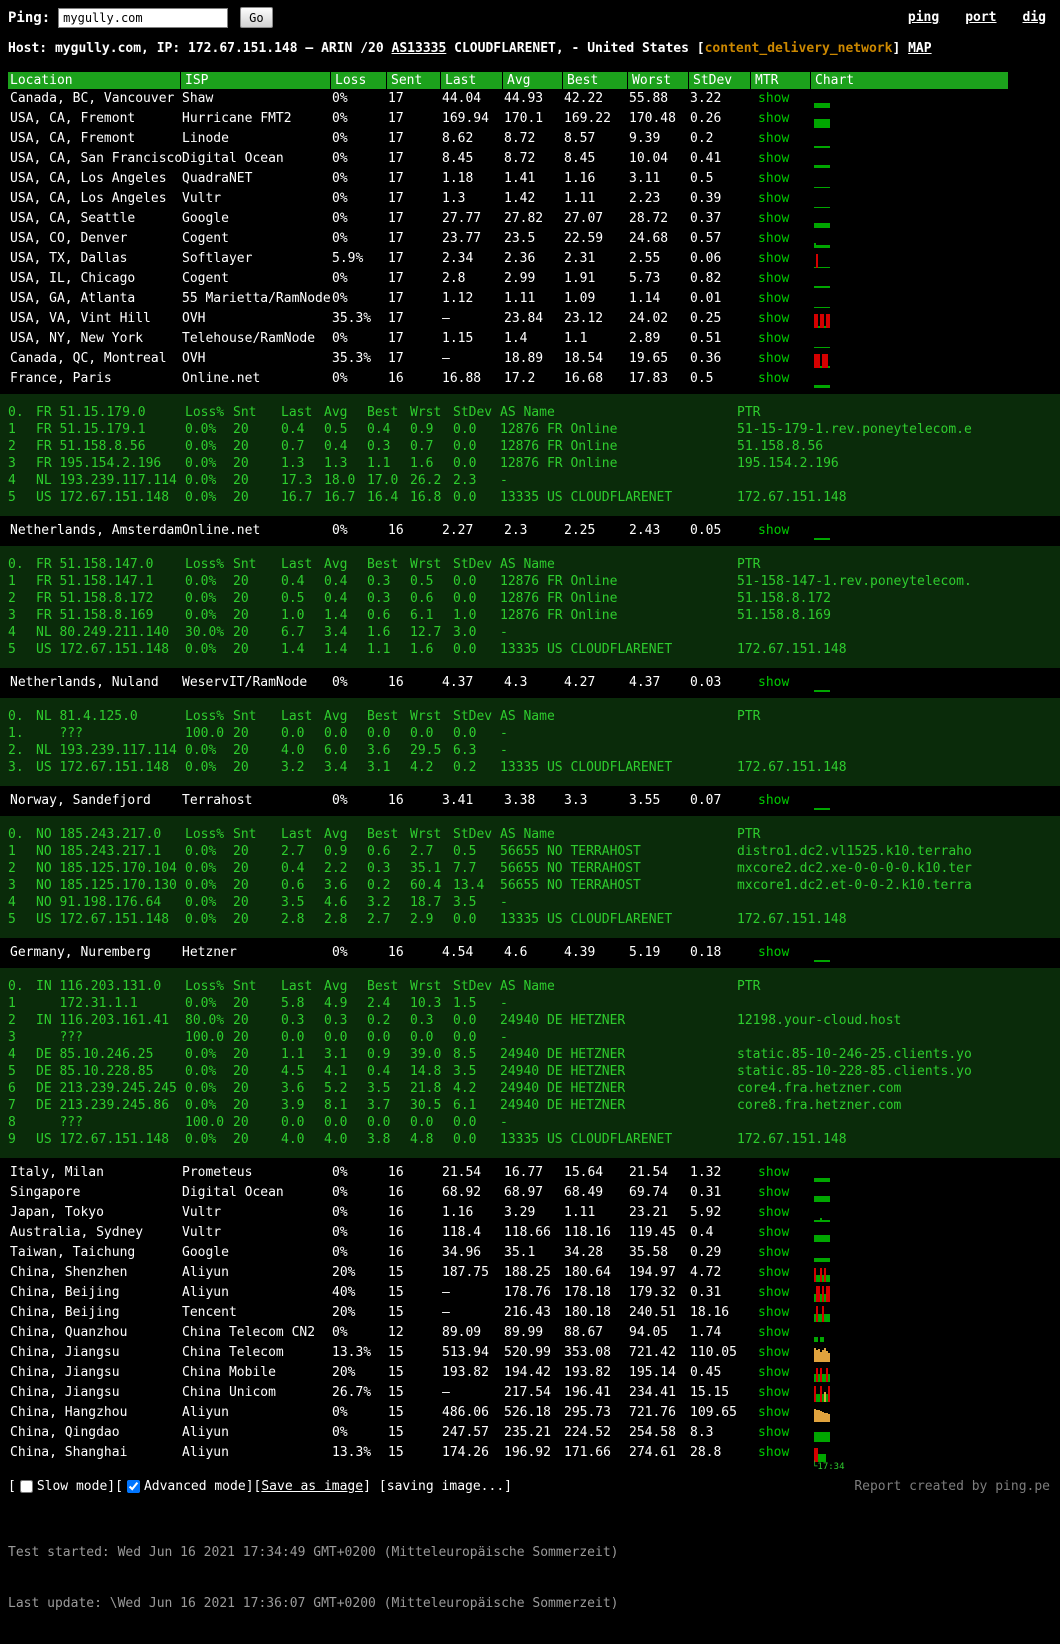 This screenshot has width=1060, height=1644. What do you see at coordinates (923, 17) in the screenshot?
I see `nav-link-ping: ping` at bounding box center [923, 17].